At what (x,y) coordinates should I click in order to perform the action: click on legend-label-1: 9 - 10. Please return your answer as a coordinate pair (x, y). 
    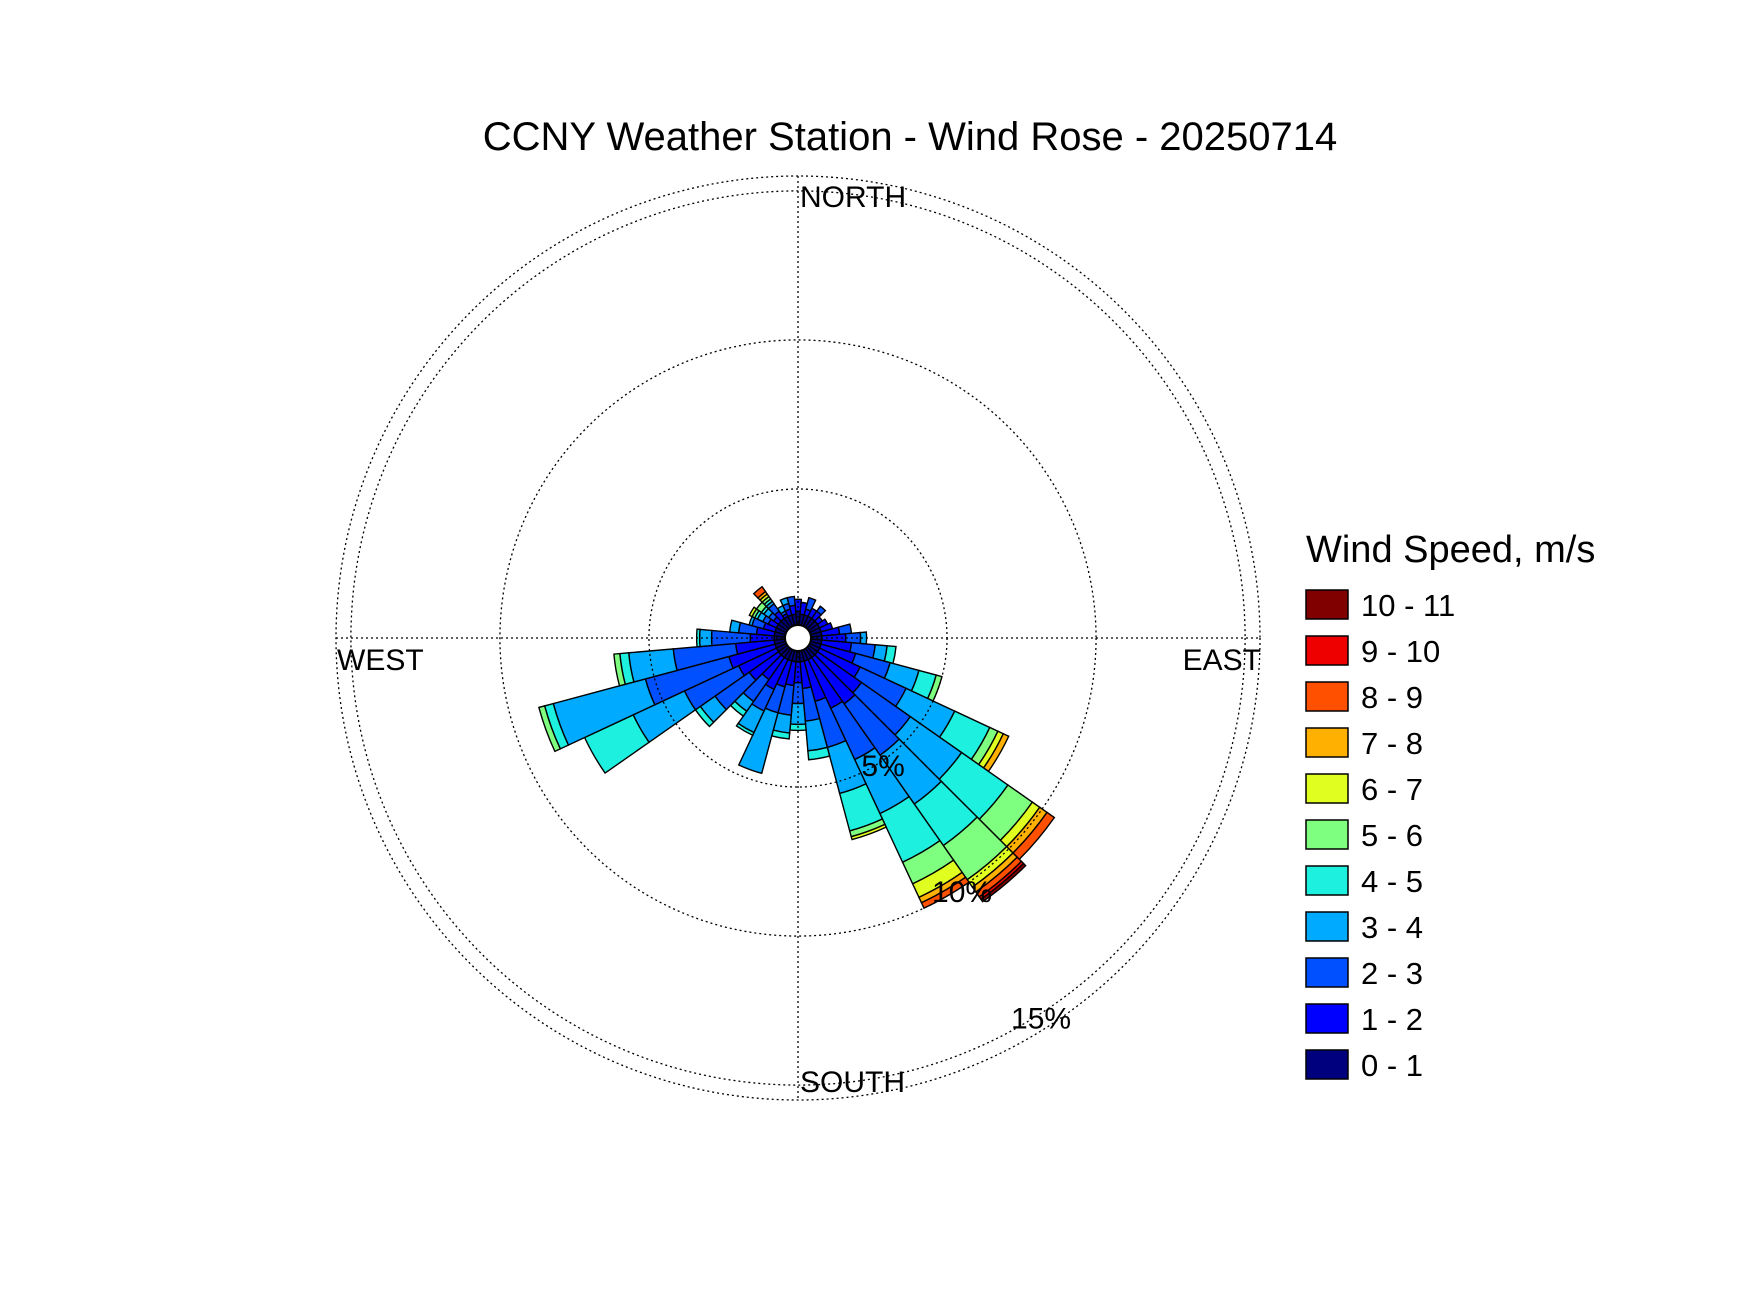
    Looking at the image, I should click on (1400, 651).